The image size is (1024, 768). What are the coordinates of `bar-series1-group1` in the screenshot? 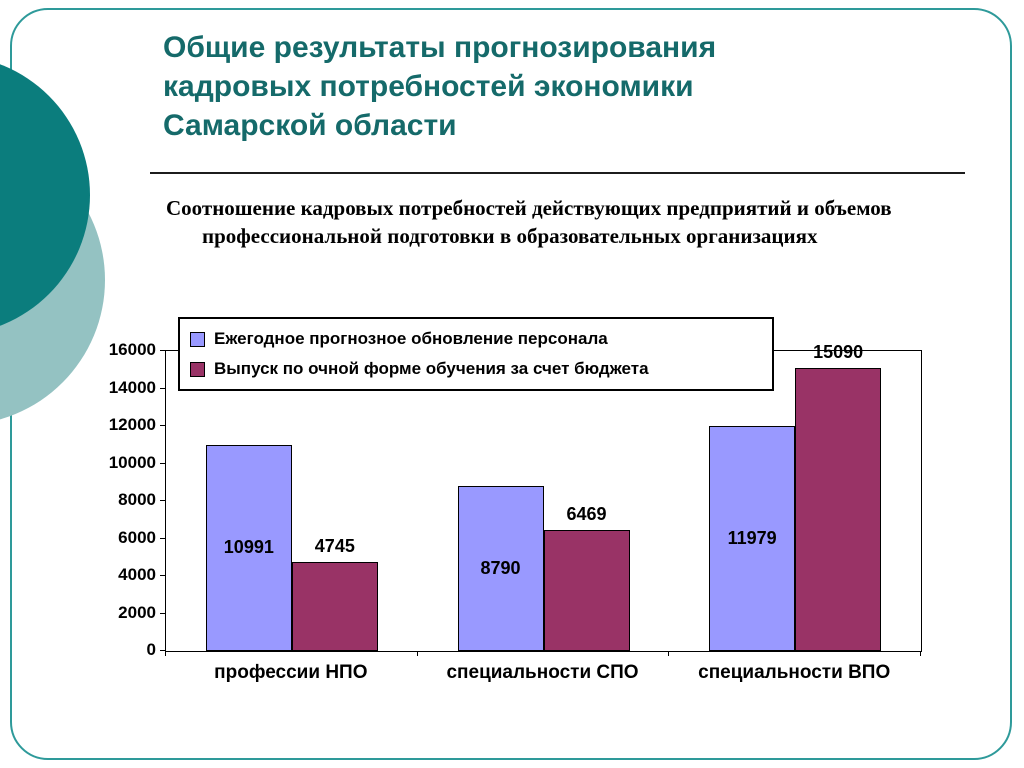 It's located at (248, 547).